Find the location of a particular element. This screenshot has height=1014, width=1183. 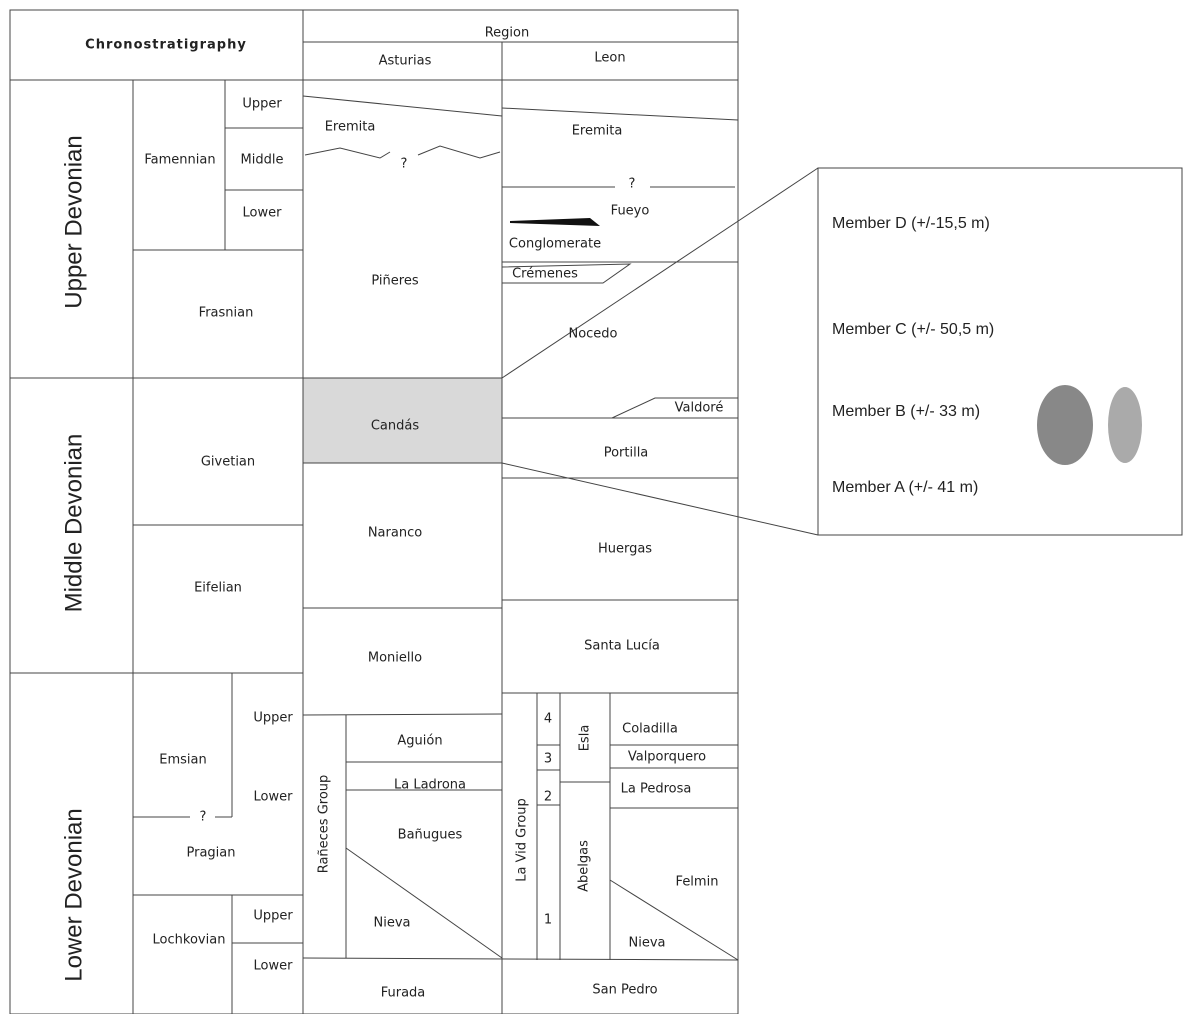

unit: 4 is located at coordinates (548, 719).